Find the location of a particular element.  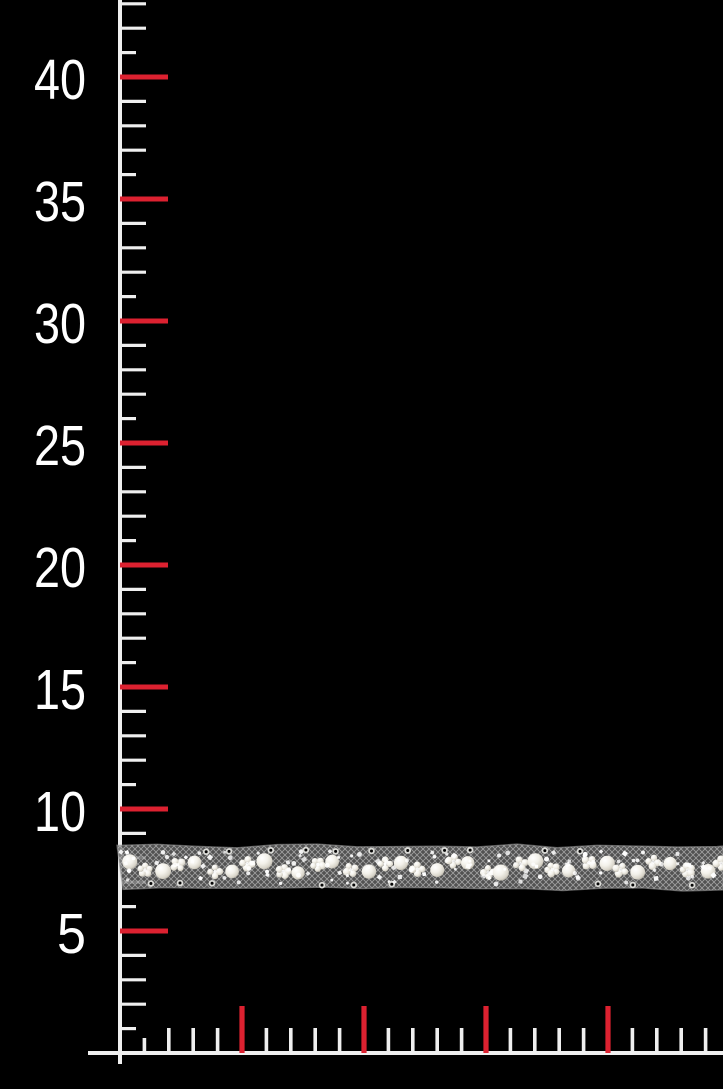

scale-number-35: 35 is located at coordinates (60, 202).